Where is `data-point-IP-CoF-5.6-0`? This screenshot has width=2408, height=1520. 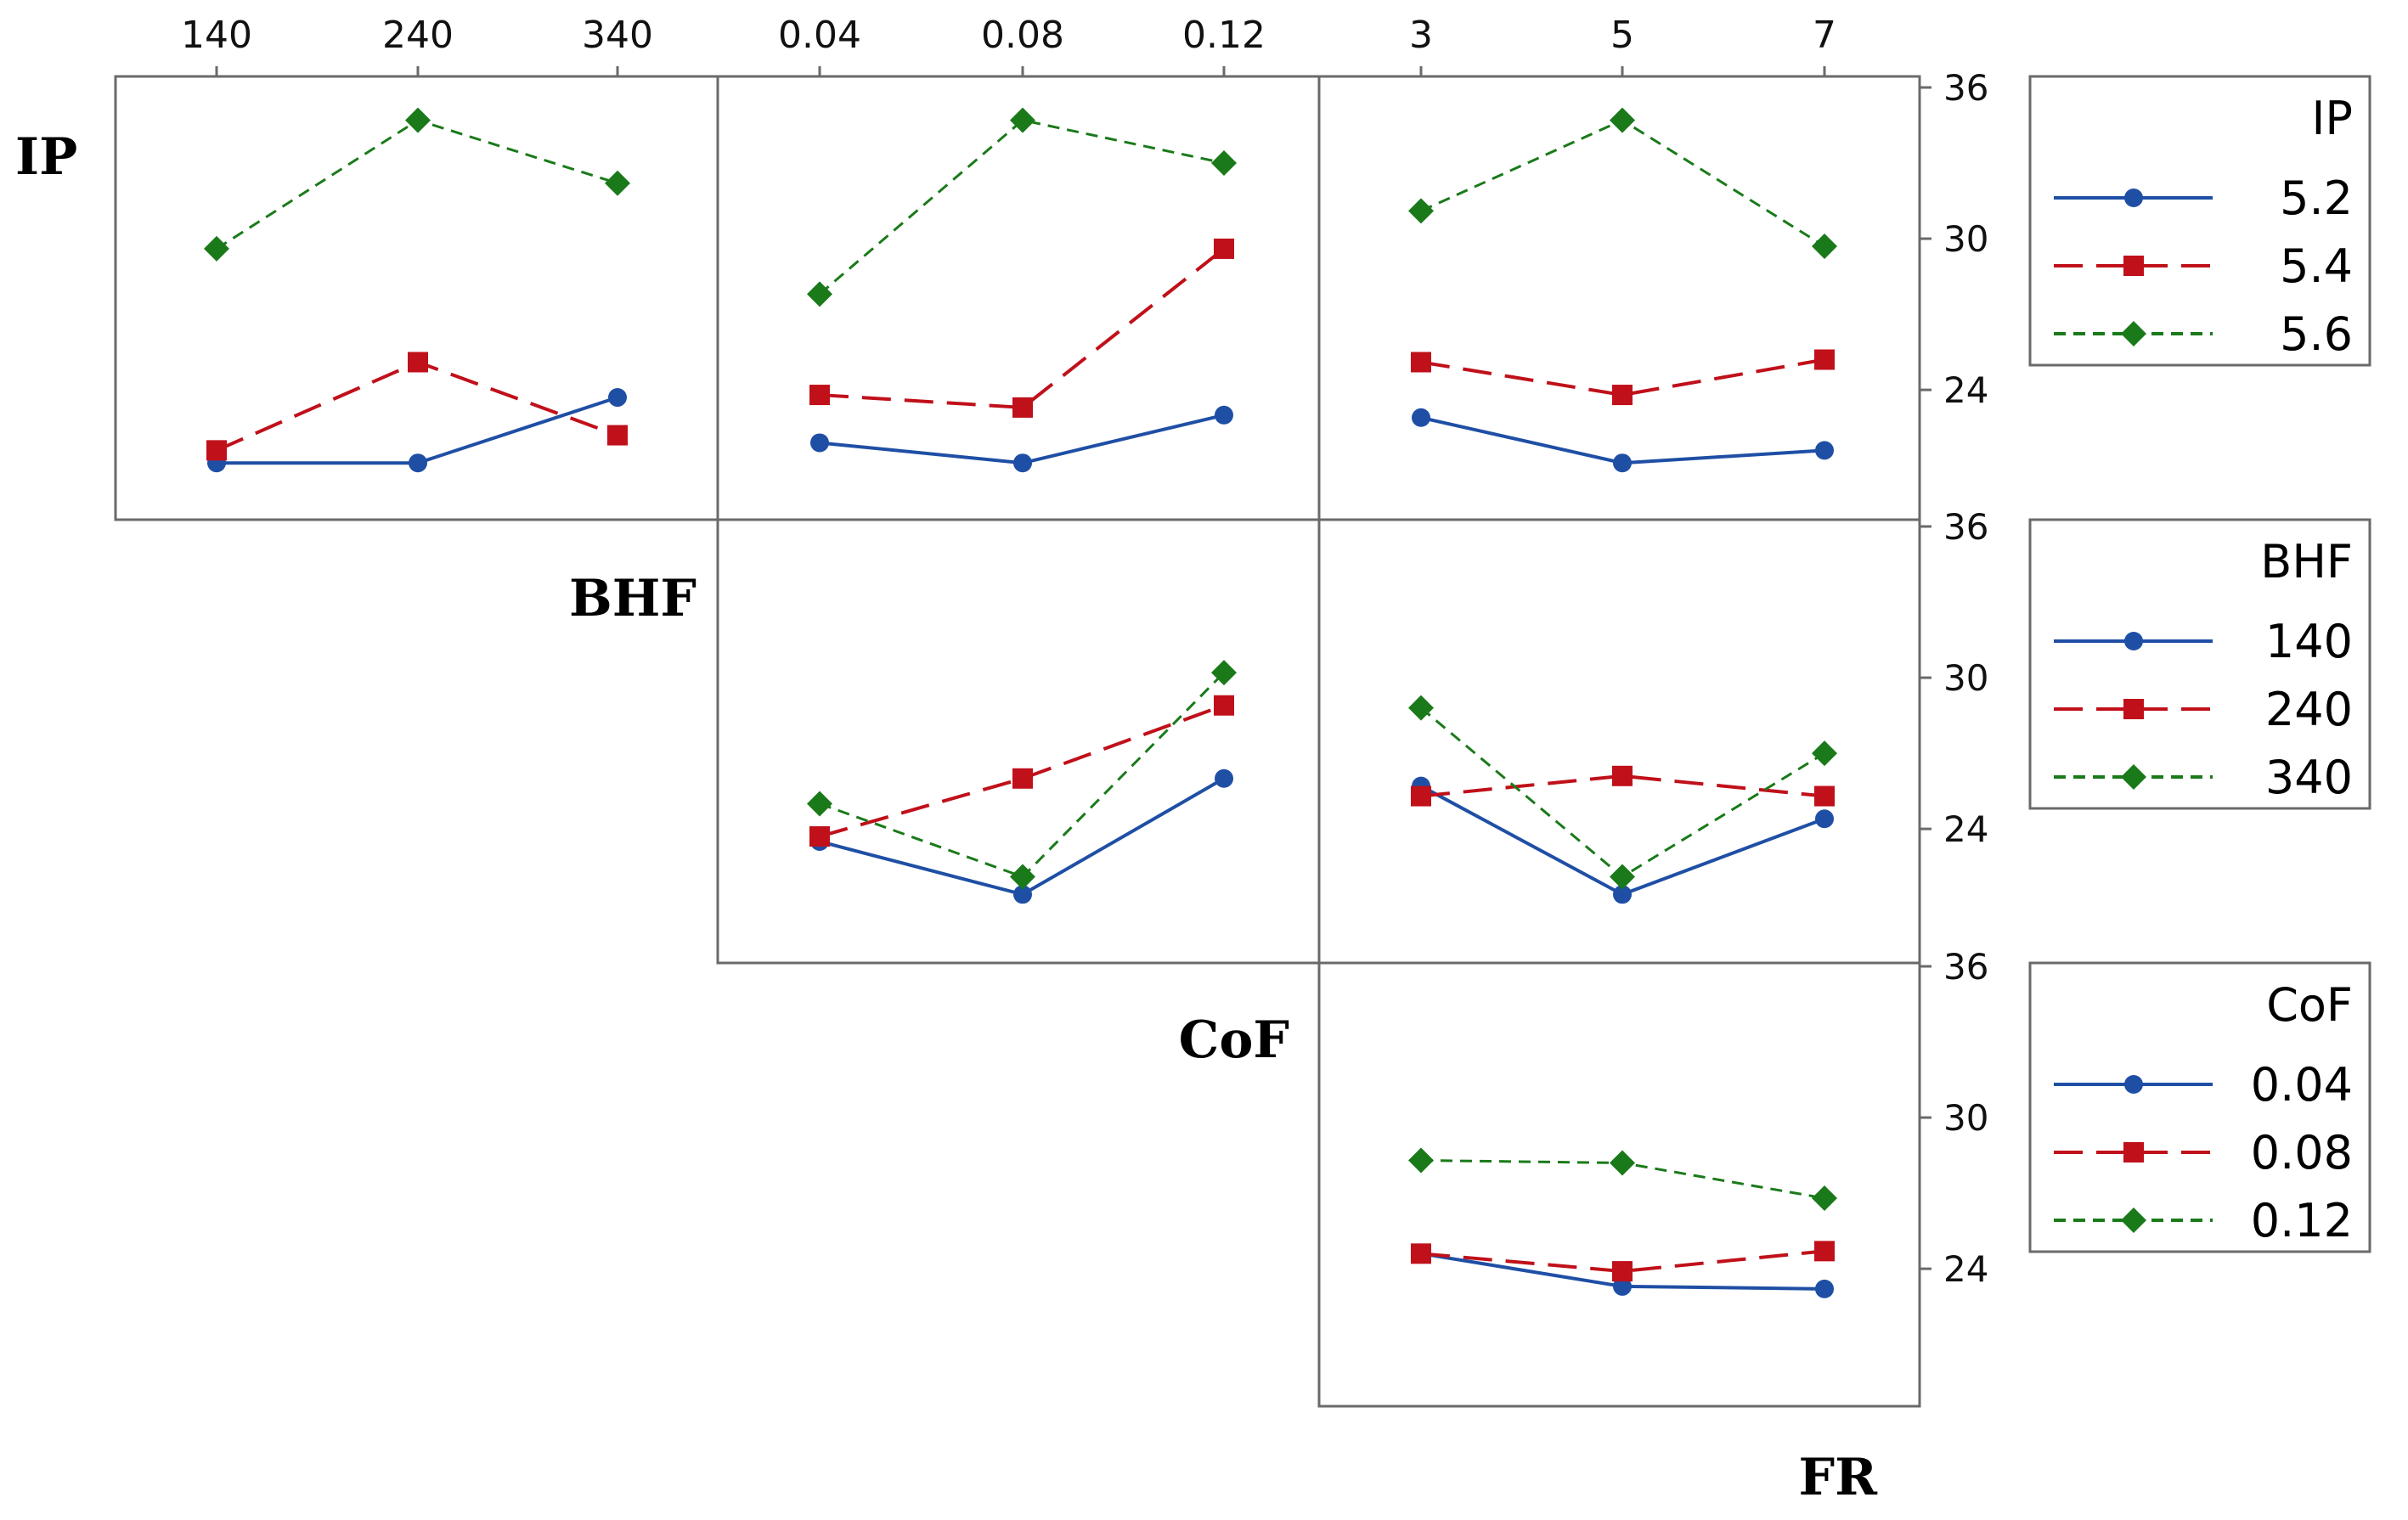 data-point-IP-CoF-5.6-0 is located at coordinates (820, 294).